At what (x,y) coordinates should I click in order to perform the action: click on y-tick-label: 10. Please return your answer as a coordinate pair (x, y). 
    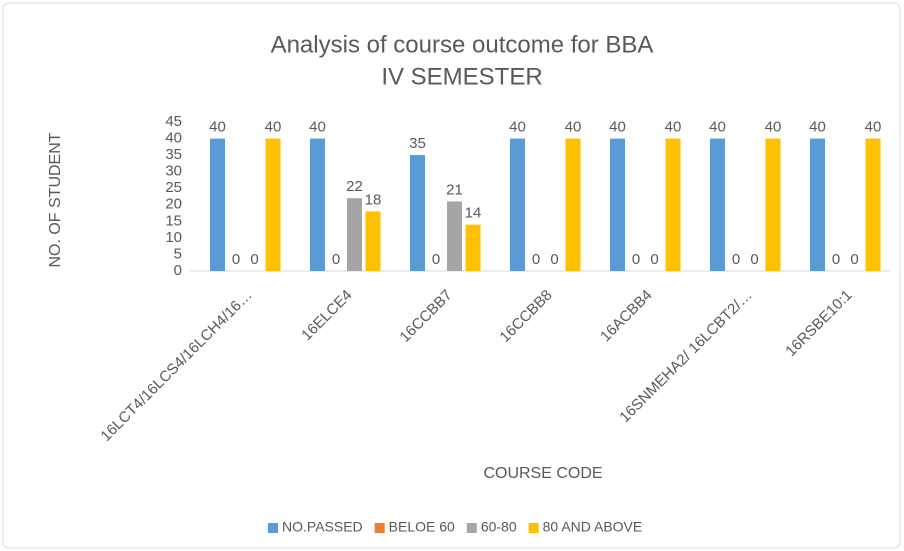
    Looking at the image, I should click on (173, 237).